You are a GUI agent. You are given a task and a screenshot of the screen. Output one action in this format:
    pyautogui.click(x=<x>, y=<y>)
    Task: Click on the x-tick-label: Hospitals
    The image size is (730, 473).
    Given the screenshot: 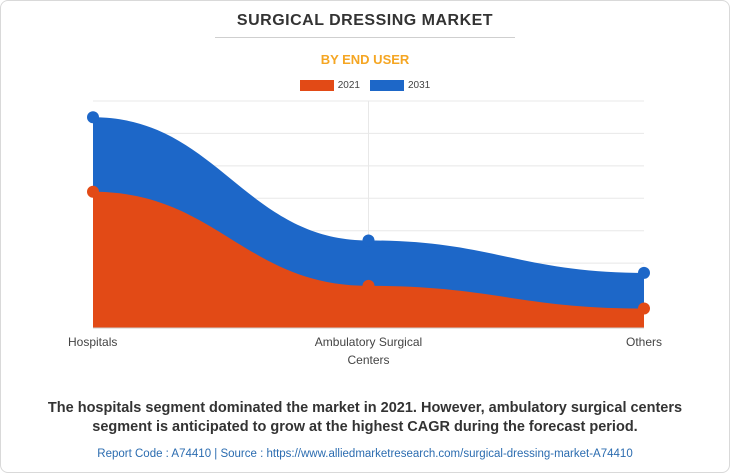 What is the action you would take?
    pyautogui.click(x=92, y=342)
    